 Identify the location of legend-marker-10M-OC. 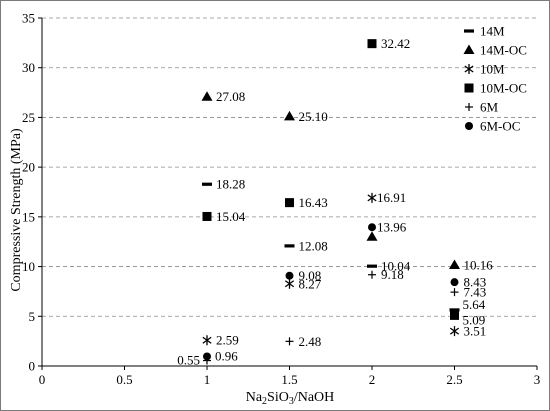
(469, 88).